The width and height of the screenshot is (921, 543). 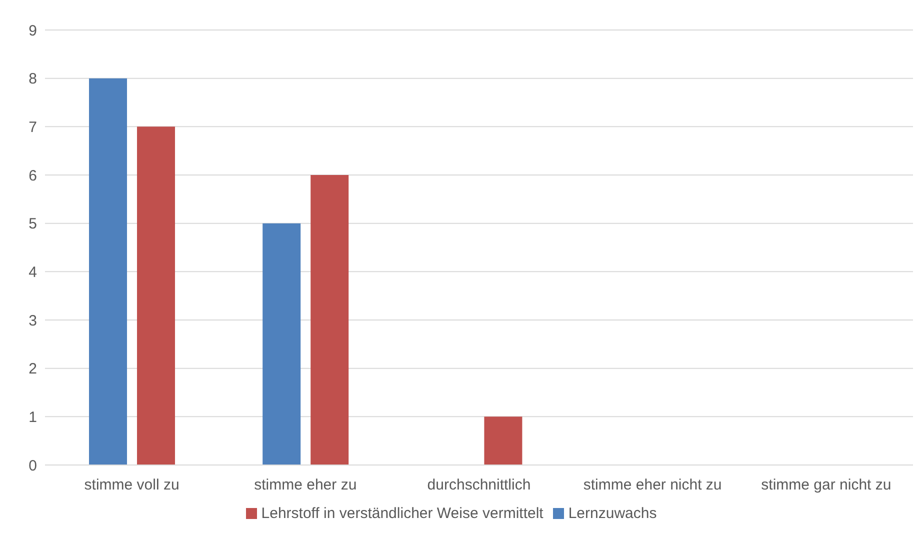 I want to click on x-tick-label: durchschnittlich, so click(x=479, y=485).